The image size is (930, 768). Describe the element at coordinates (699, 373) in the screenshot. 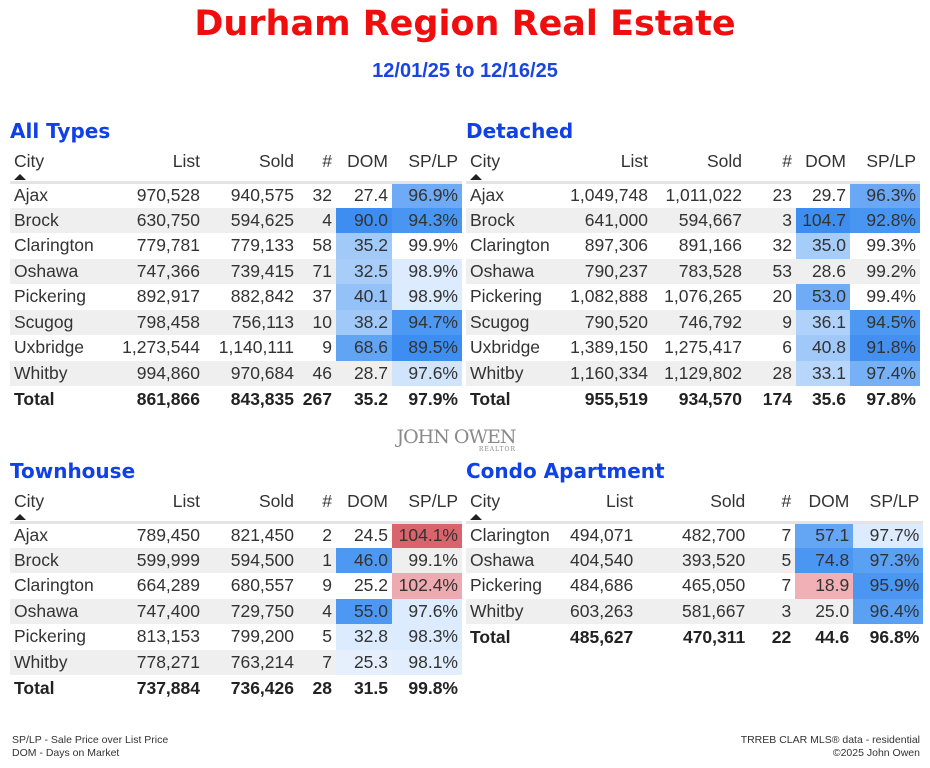

I see `cell-sold: 1,129,802` at that location.